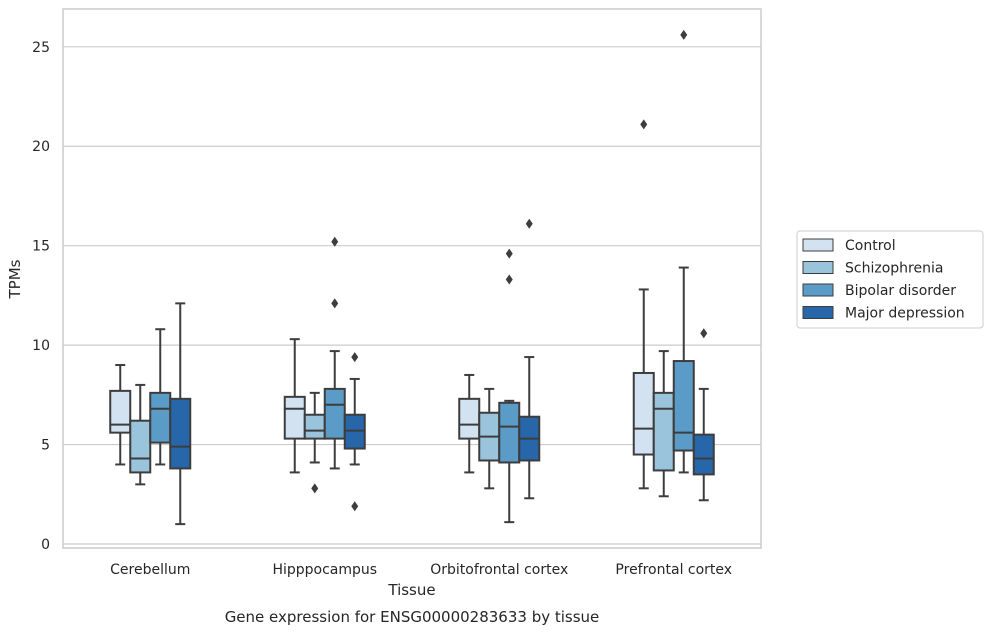 The height and width of the screenshot is (634, 993). Describe the element at coordinates (41, 147) in the screenshot. I see `y-tick-label: 20` at that location.